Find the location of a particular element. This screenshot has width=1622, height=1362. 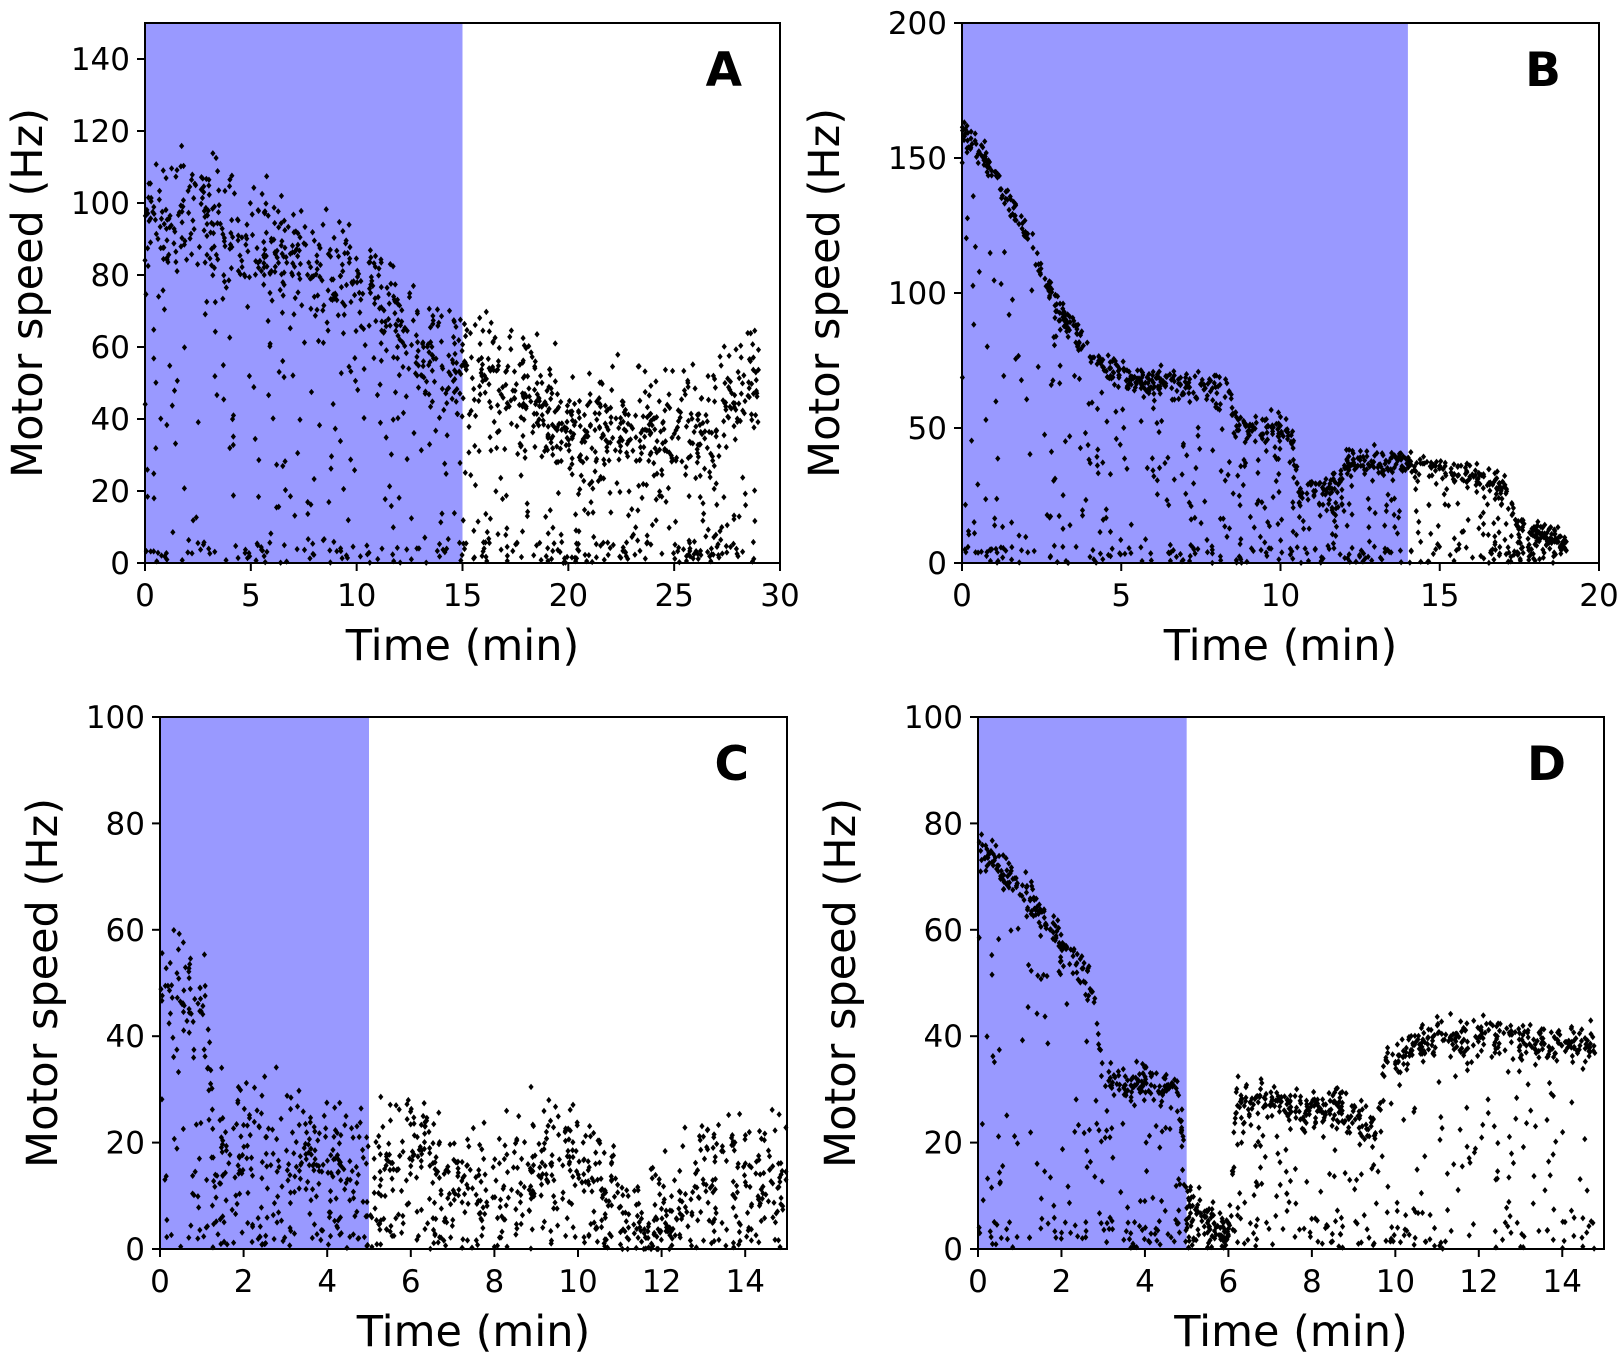

y-tick-label: 80 is located at coordinates (110, 276).